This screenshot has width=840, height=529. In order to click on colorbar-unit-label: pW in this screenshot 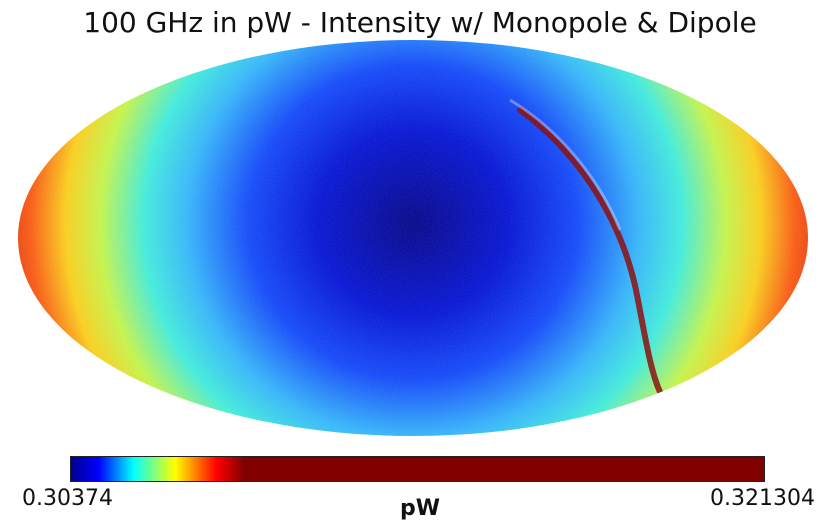, I will do `click(419, 508)`.